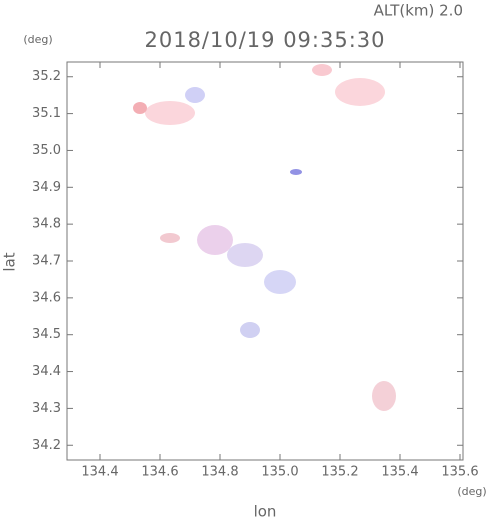 The height and width of the screenshot is (521, 491). I want to click on y-tick-label: 34.6, so click(46, 297).